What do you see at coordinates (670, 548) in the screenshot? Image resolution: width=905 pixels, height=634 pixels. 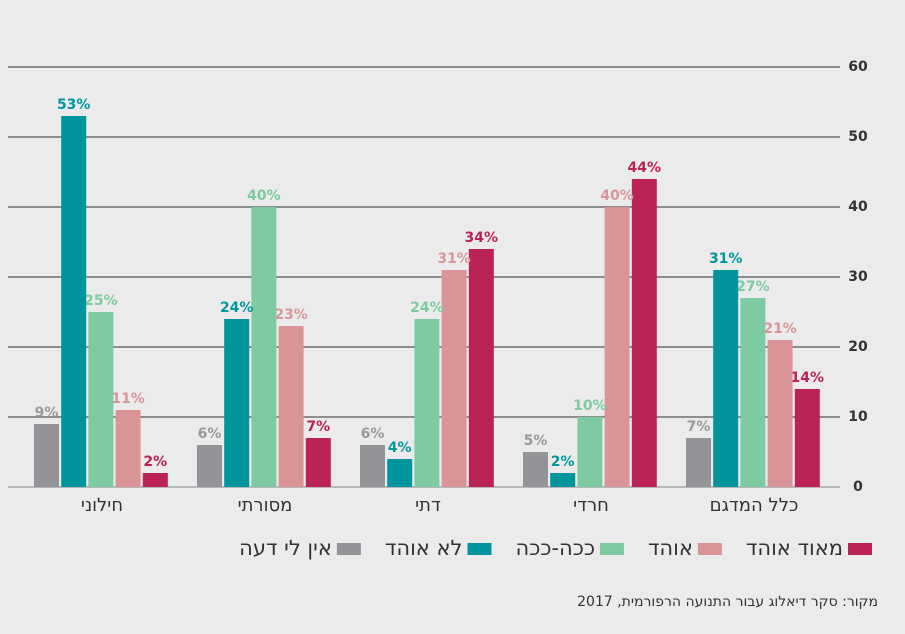 I see `legend-label: אוהד` at bounding box center [670, 548].